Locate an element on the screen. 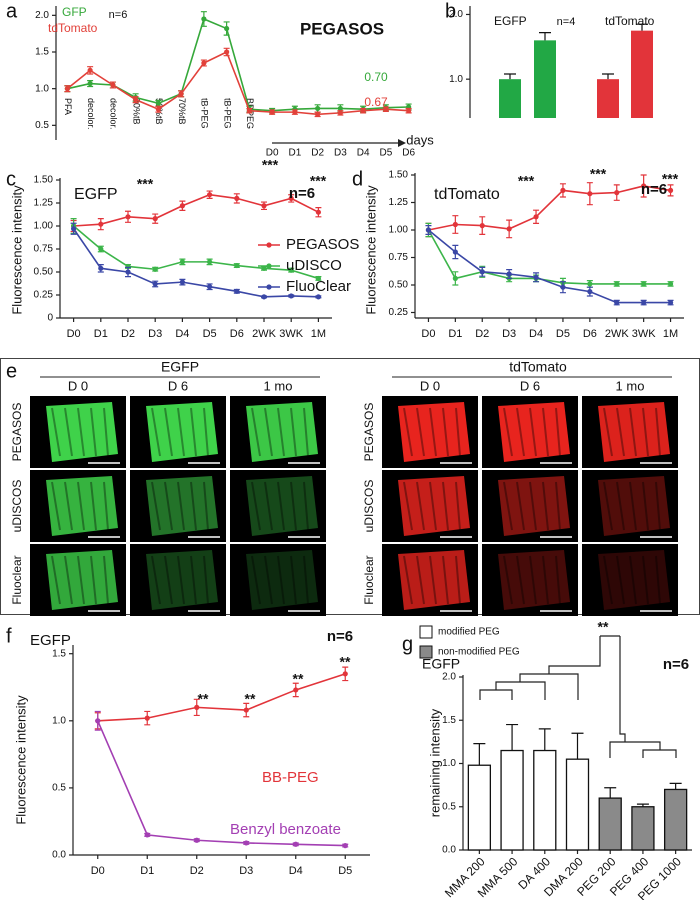  annotation: n=6 is located at coordinates (302, 193).